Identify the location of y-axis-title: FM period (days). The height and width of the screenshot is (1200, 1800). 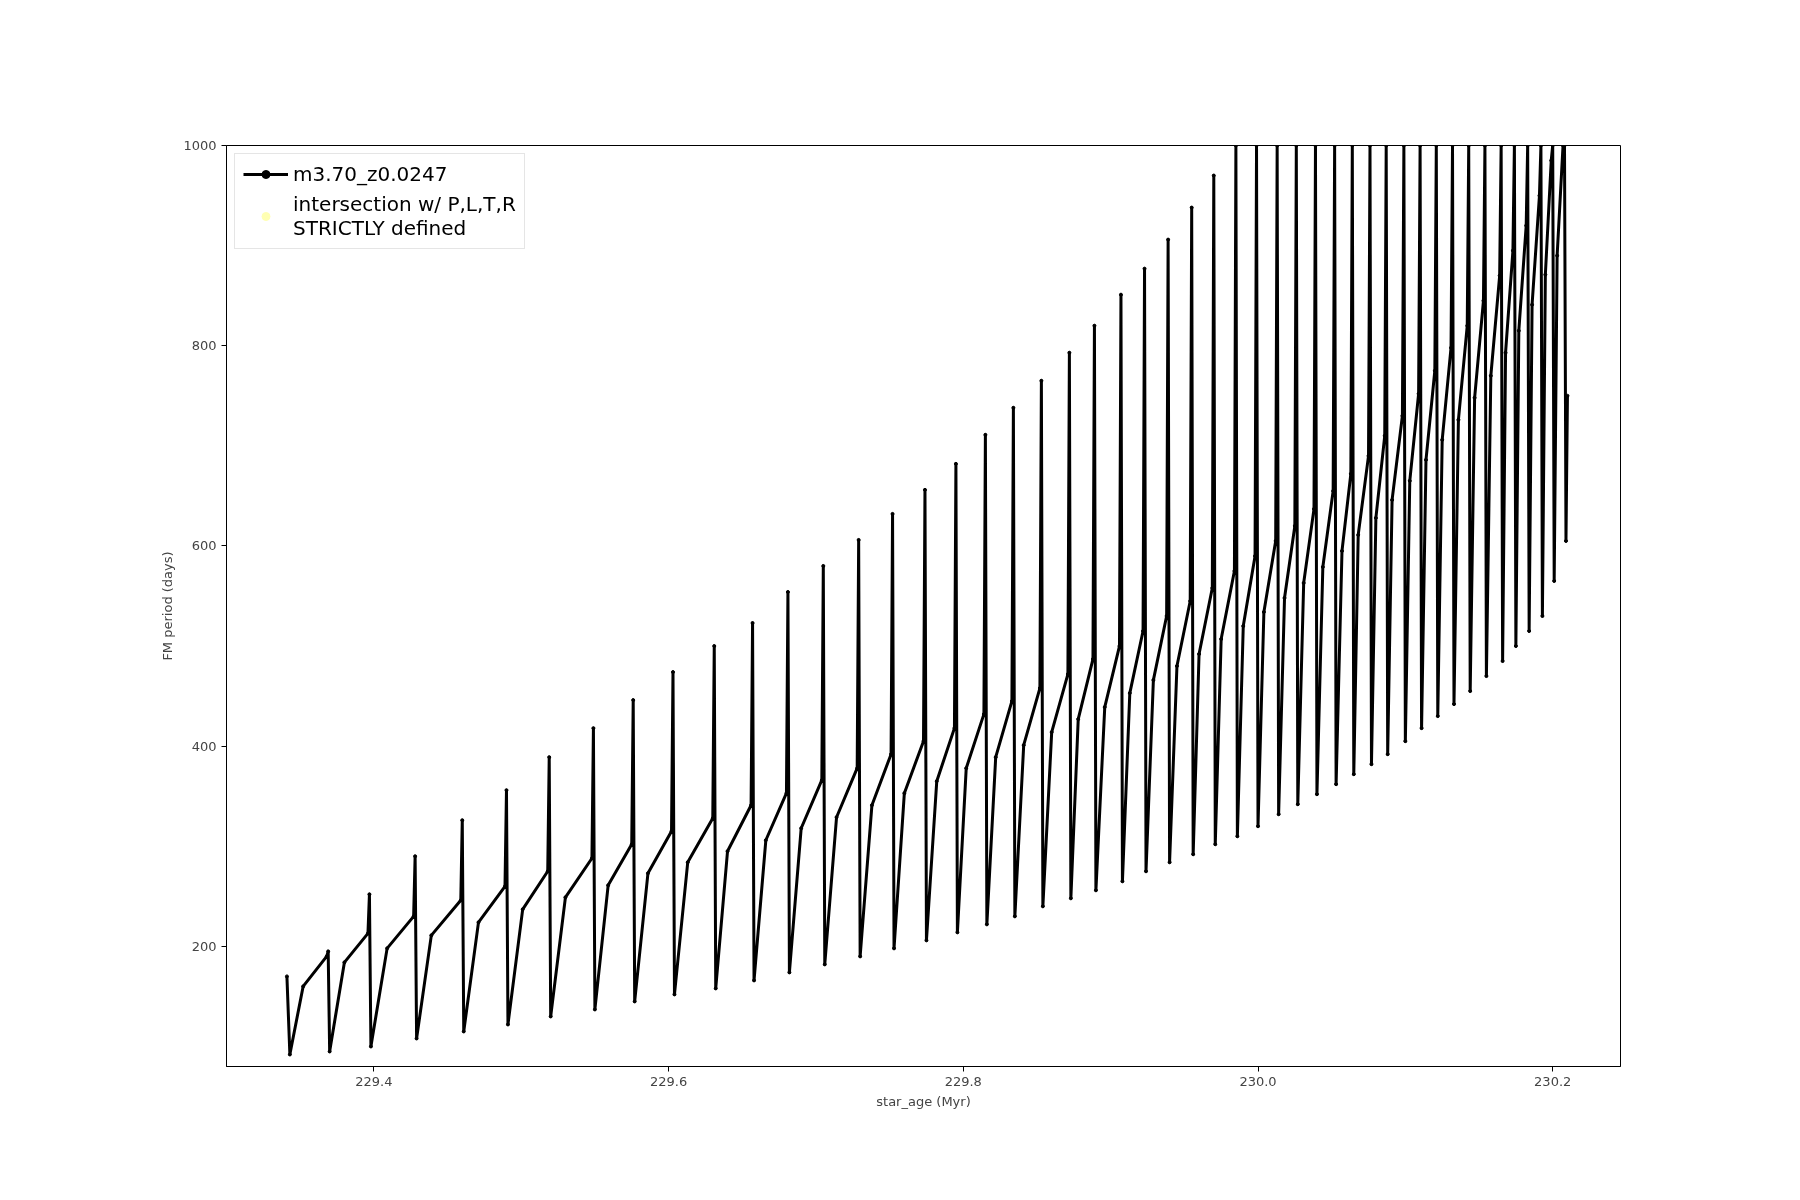
(168, 606).